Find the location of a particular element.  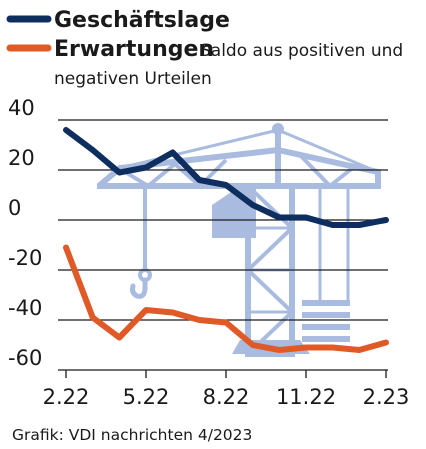

x-axis: 2.22 5.22 8.22 11.22 2.23 is located at coordinates (226, 389).